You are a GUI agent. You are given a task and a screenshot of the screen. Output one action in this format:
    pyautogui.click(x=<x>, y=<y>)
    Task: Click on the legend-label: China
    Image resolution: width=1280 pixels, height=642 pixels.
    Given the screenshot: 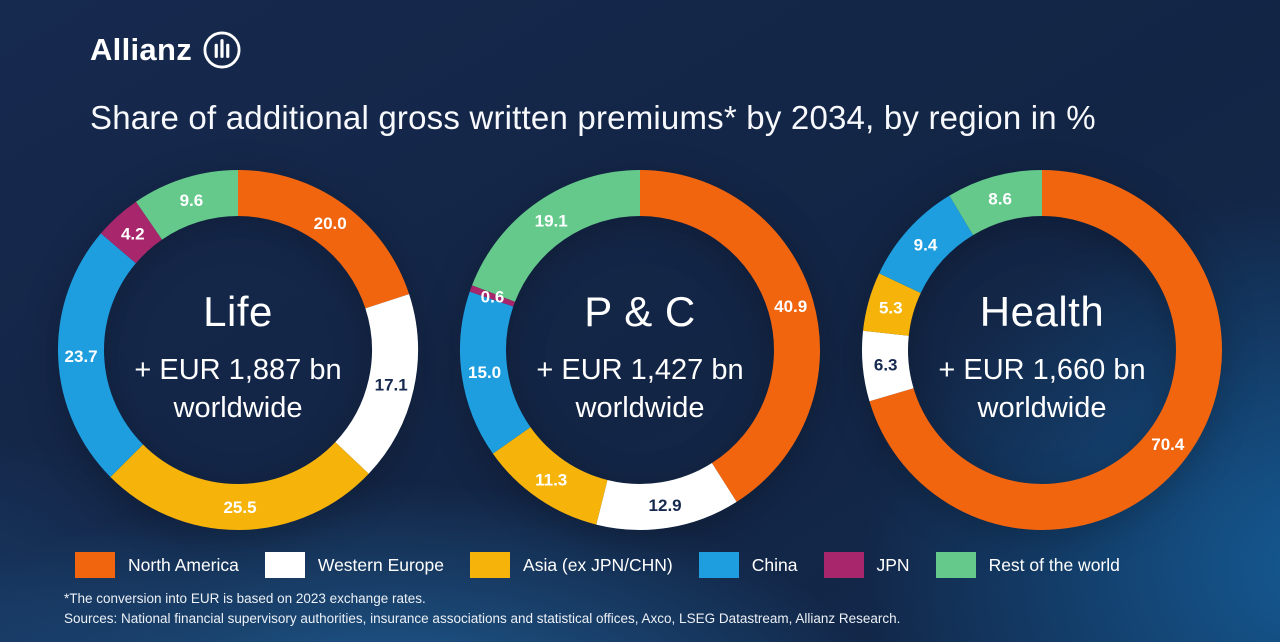 What is the action you would take?
    pyautogui.click(x=774, y=564)
    